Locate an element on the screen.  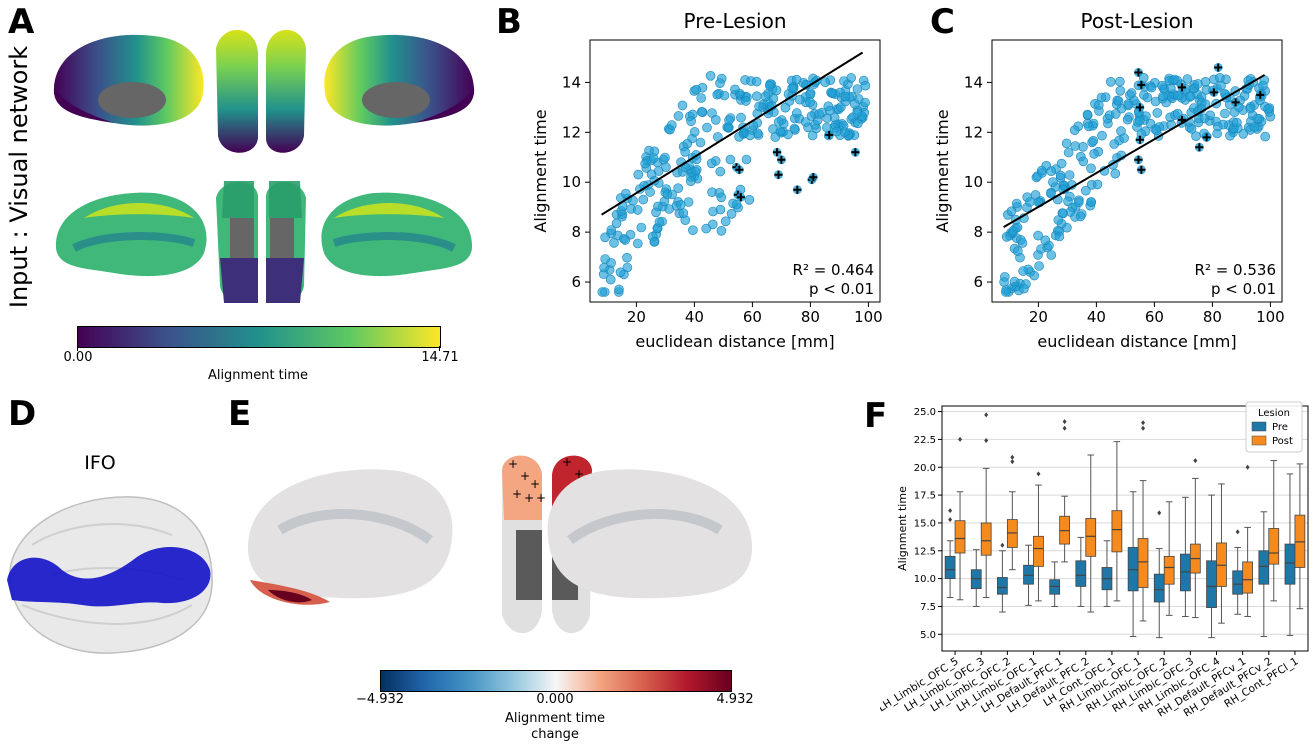
colorbar-a-tick-max is located at coordinates (439, 348).